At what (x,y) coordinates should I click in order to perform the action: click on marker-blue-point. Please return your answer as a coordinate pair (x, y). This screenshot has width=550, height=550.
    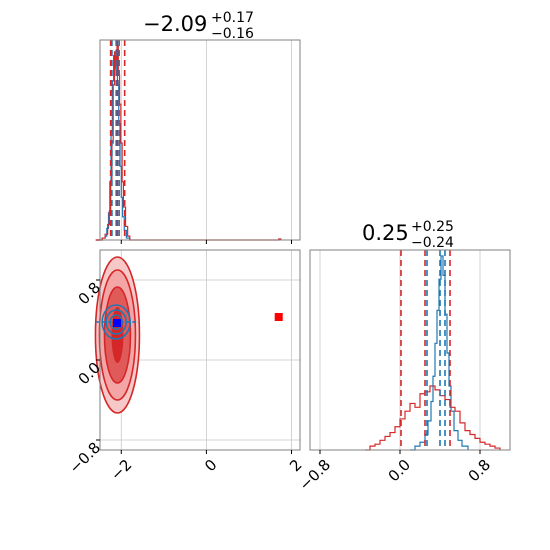
    Looking at the image, I should click on (117, 323).